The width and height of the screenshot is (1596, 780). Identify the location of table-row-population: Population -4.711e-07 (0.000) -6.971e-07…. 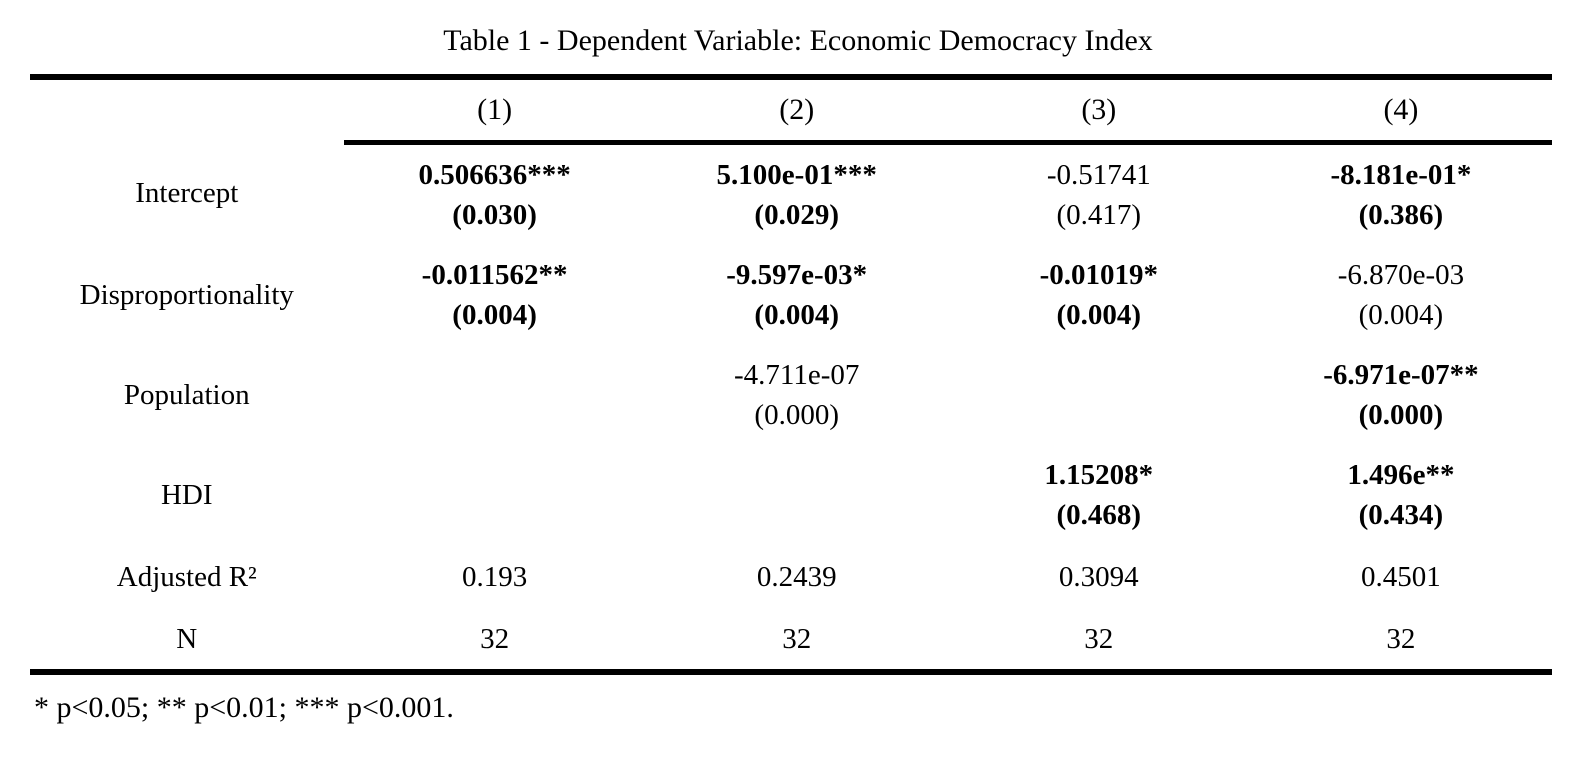
(791, 395).